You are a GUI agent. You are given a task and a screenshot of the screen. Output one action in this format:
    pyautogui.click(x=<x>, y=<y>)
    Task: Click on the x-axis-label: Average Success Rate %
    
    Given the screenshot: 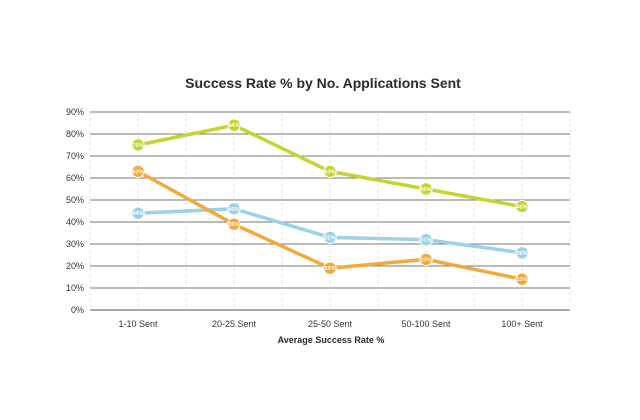 What is the action you would take?
    pyautogui.click(x=331, y=340)
    